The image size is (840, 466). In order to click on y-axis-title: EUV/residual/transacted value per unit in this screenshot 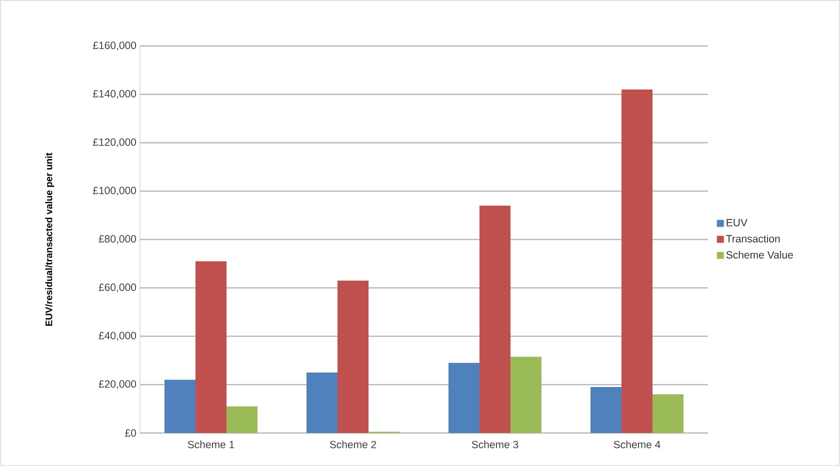, I will do `click(49, 239)`.